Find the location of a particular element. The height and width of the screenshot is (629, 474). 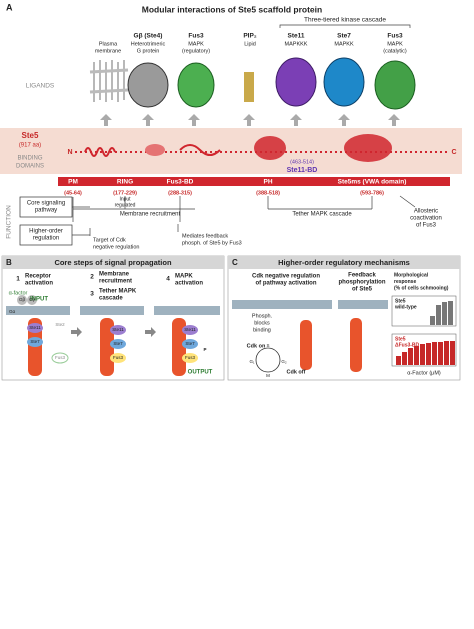

panel-letter: B is located at coordinates (9, 262).